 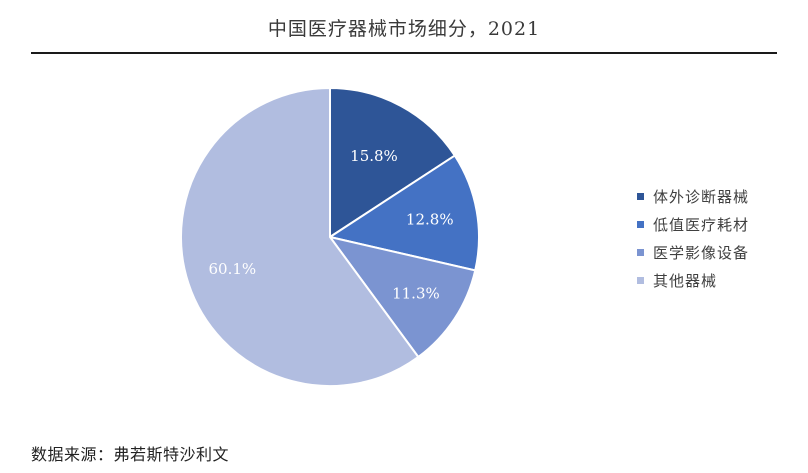 I want to click on legend-item-consumables: 低值医疗耗材, so click(x=693, y=224).